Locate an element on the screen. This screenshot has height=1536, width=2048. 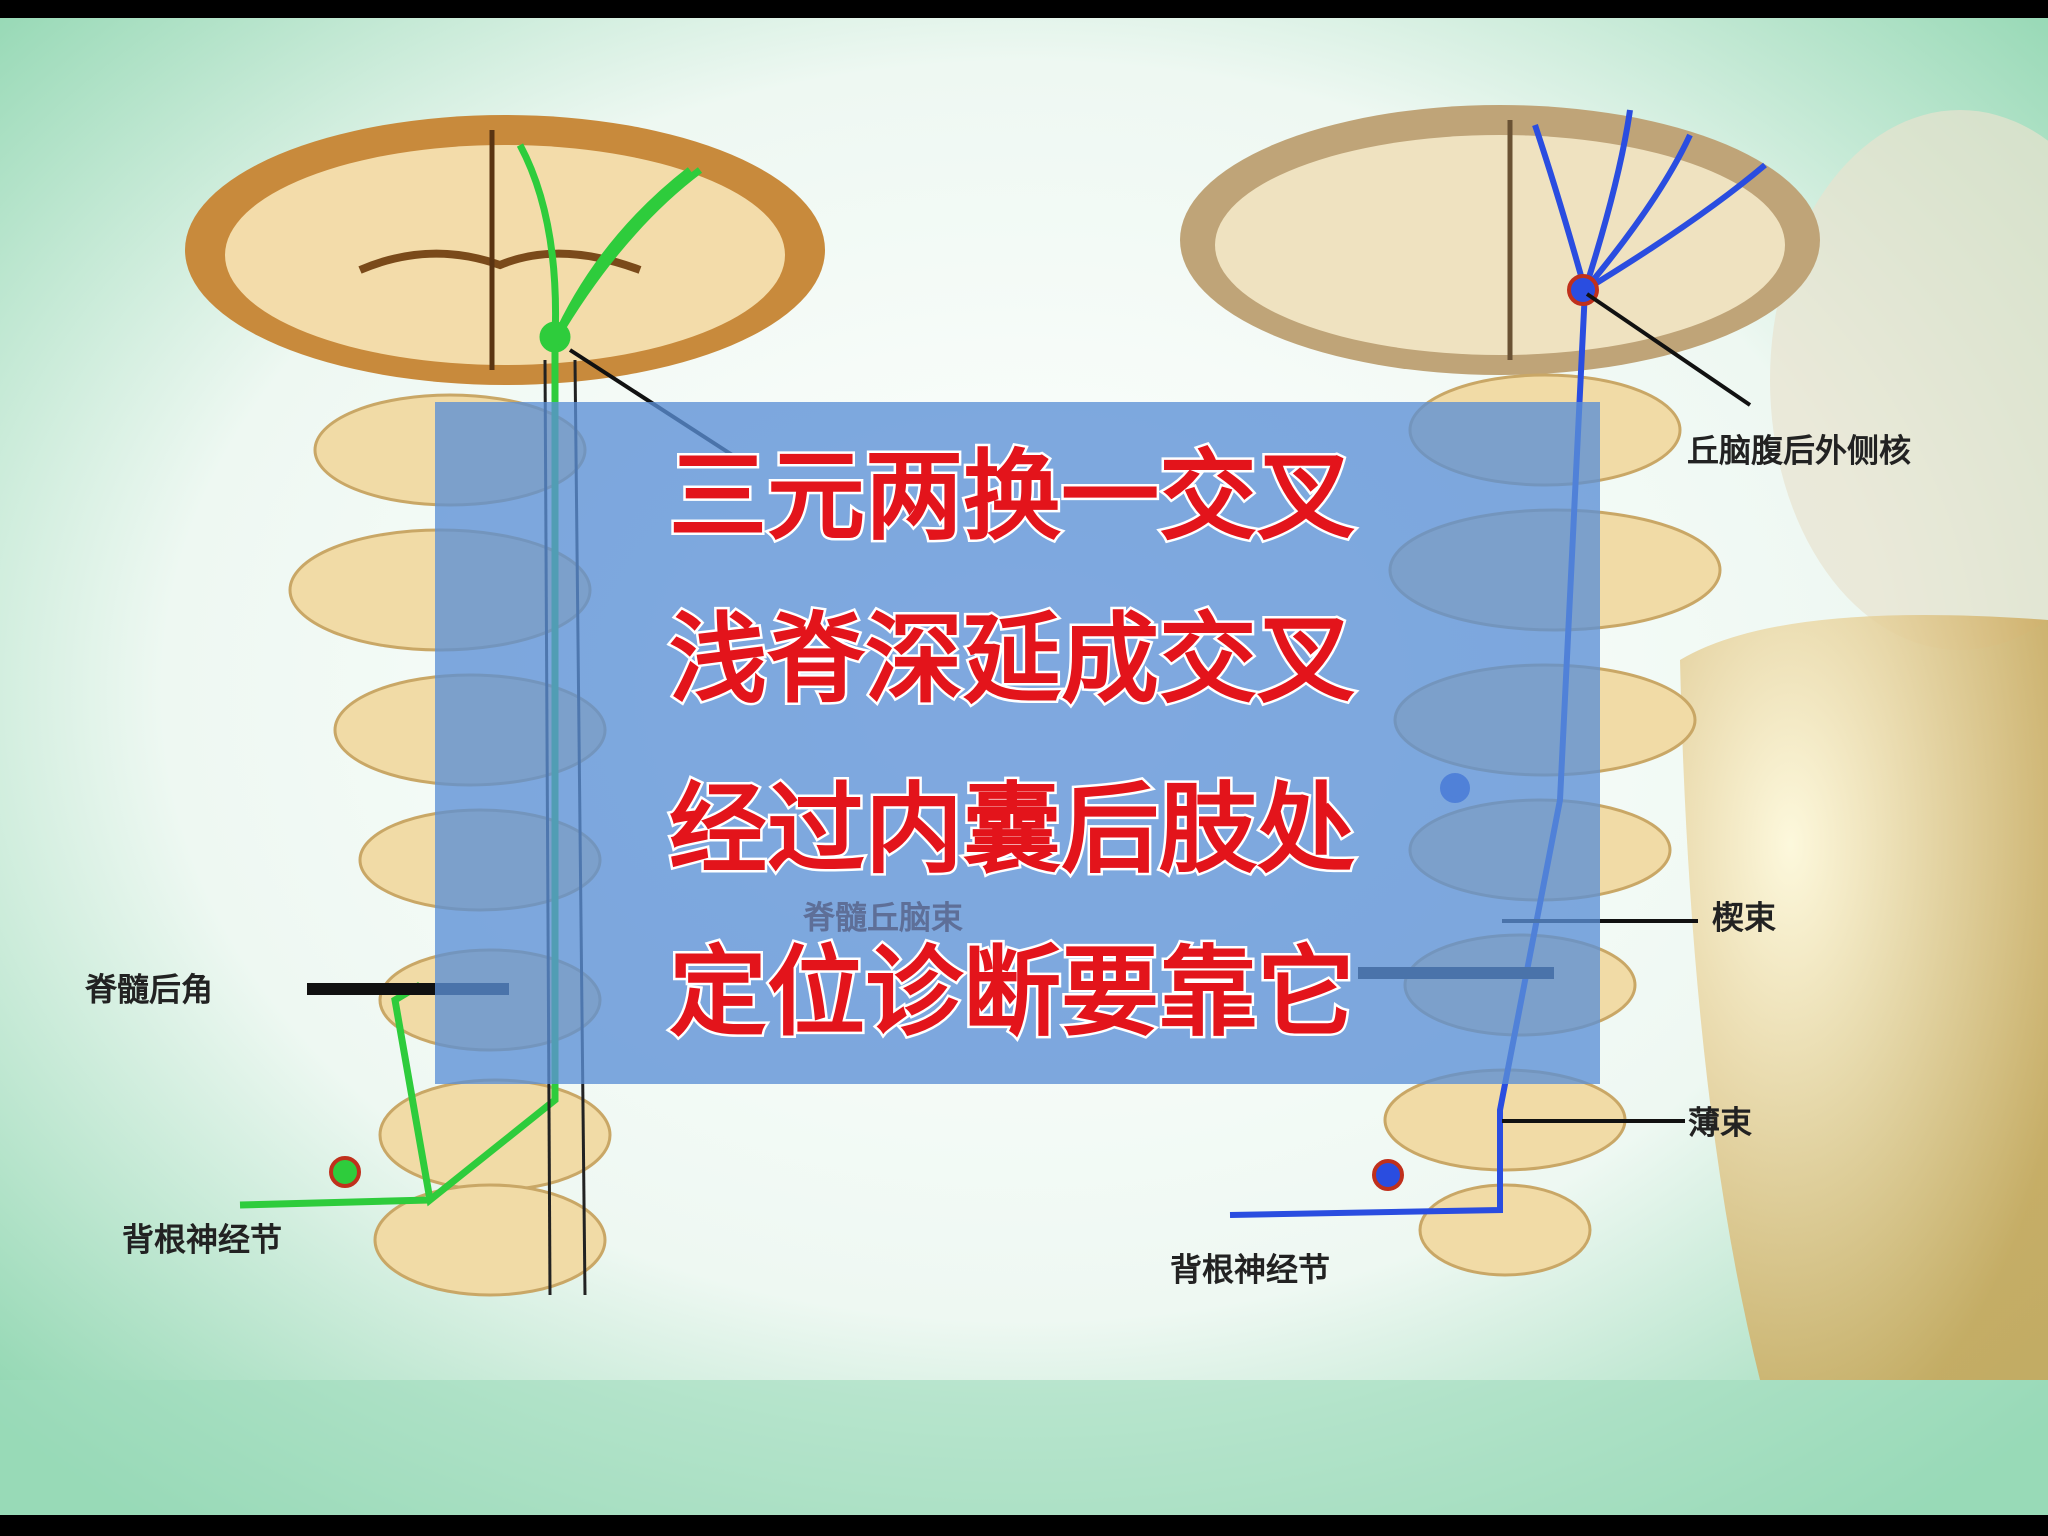
overlay-line: 经过内囊后肢处 is located at coordinates (1012, 830).